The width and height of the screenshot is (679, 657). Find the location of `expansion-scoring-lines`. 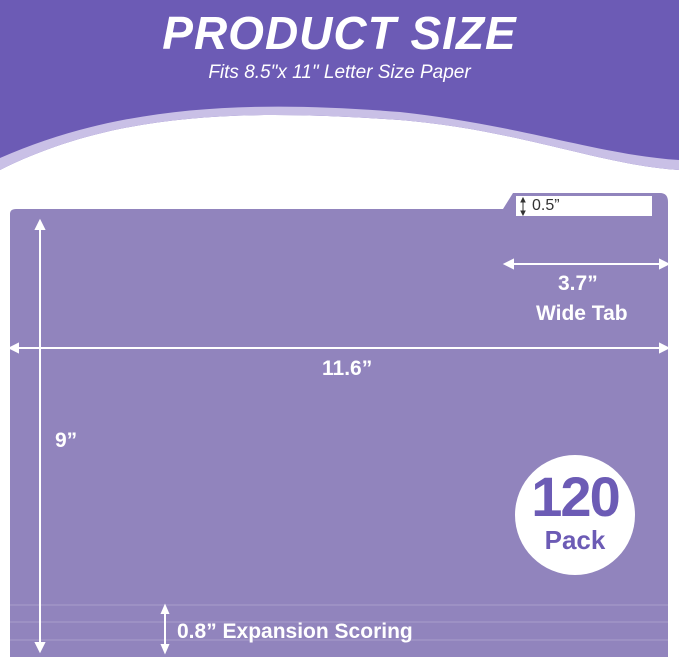

expansion-scoring-lines is located at coordinates (339, 622).